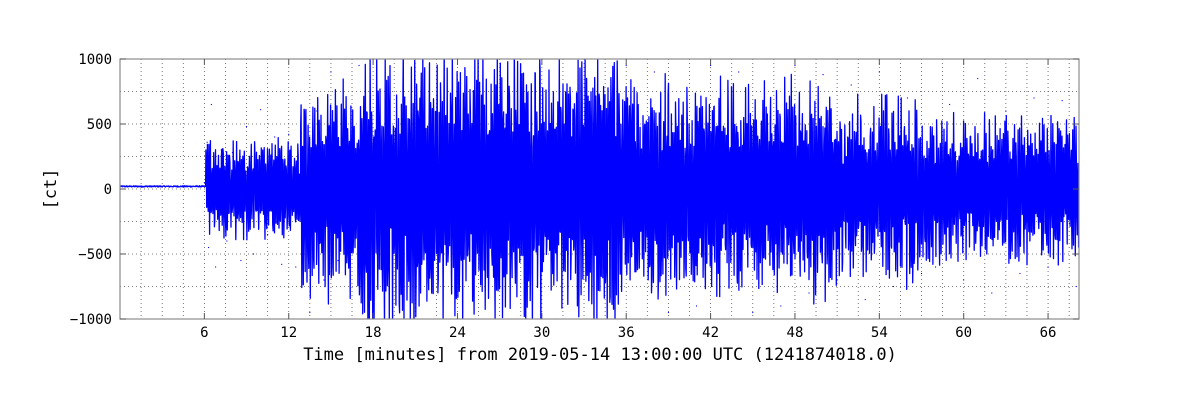 Image resolution: width=1200 pixels, height=400 pixels. What do you see at coordinates (99, 125) in the screenshot?
I see `y-tick-label: 500` at bounding box center [99, 125].